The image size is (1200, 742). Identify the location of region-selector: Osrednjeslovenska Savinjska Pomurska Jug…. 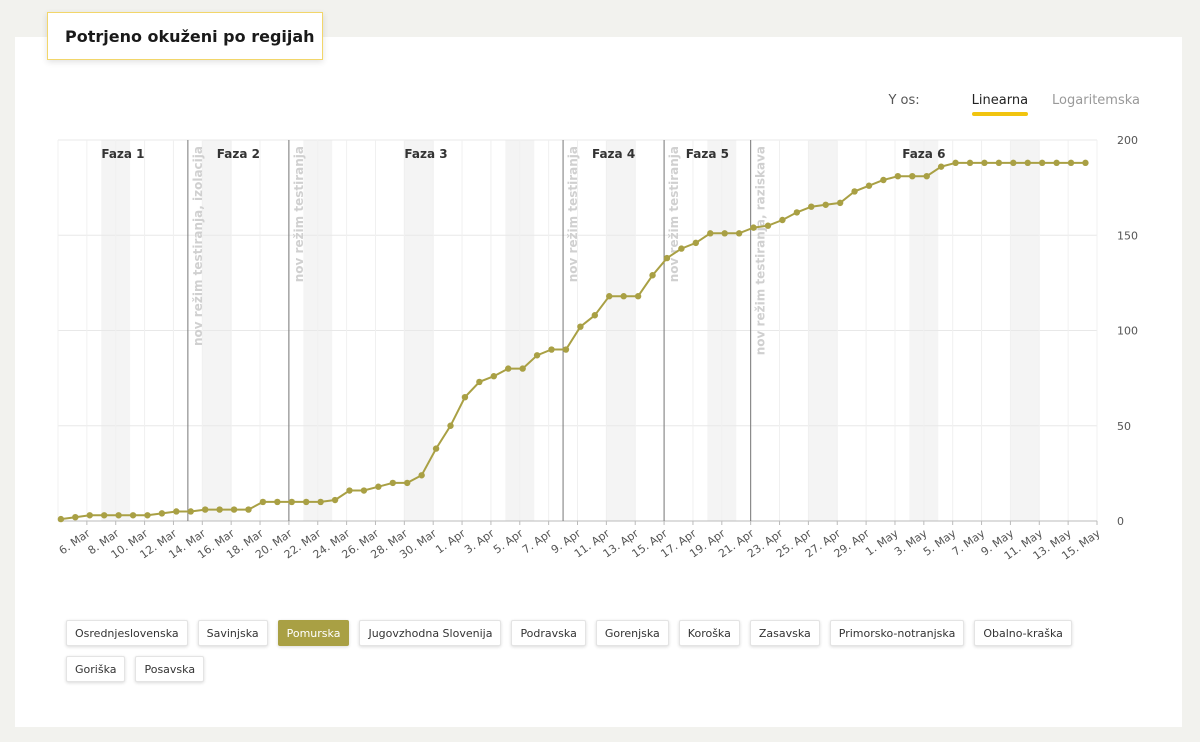
(596, 651).